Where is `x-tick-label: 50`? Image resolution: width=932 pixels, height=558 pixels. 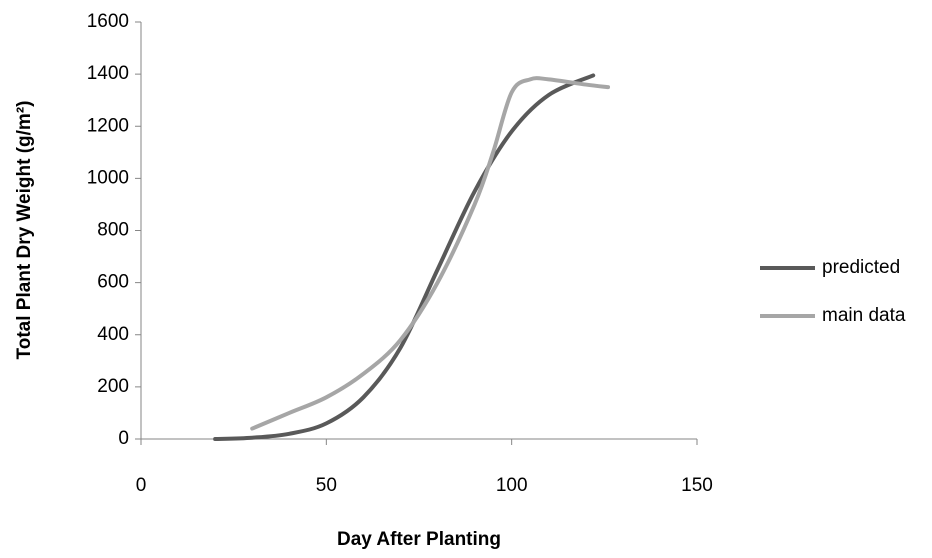 x-tick-label: 50 is located at coordinates (326, 485).